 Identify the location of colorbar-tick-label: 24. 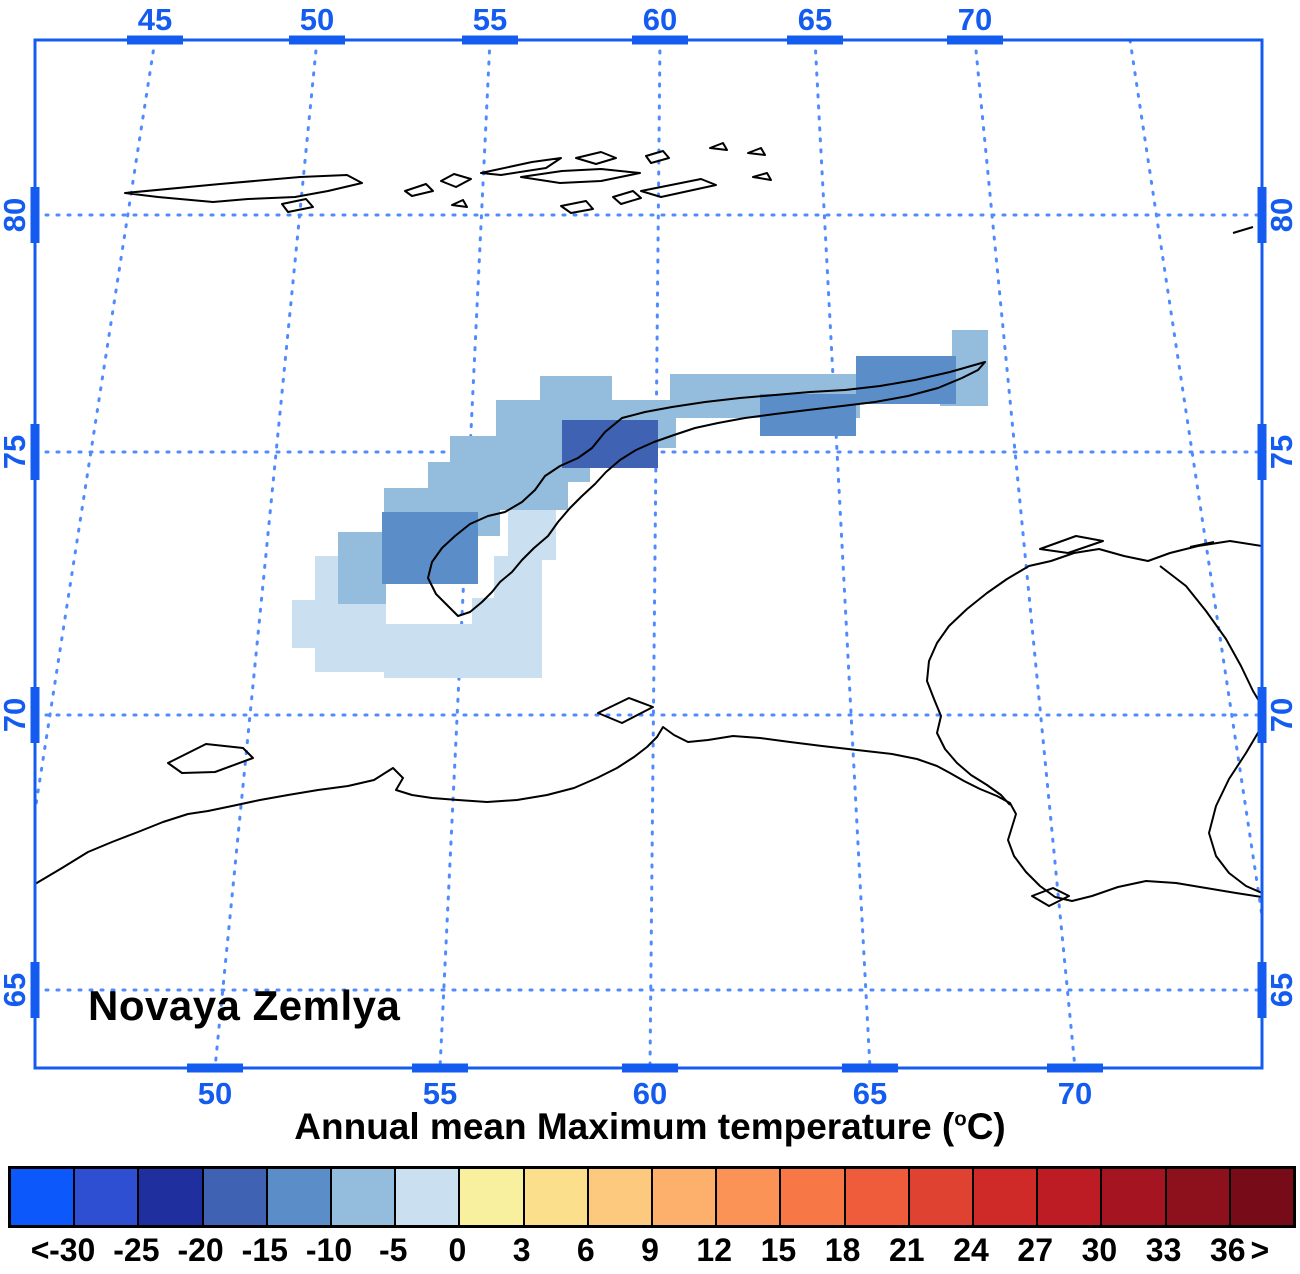
(971, 1250).